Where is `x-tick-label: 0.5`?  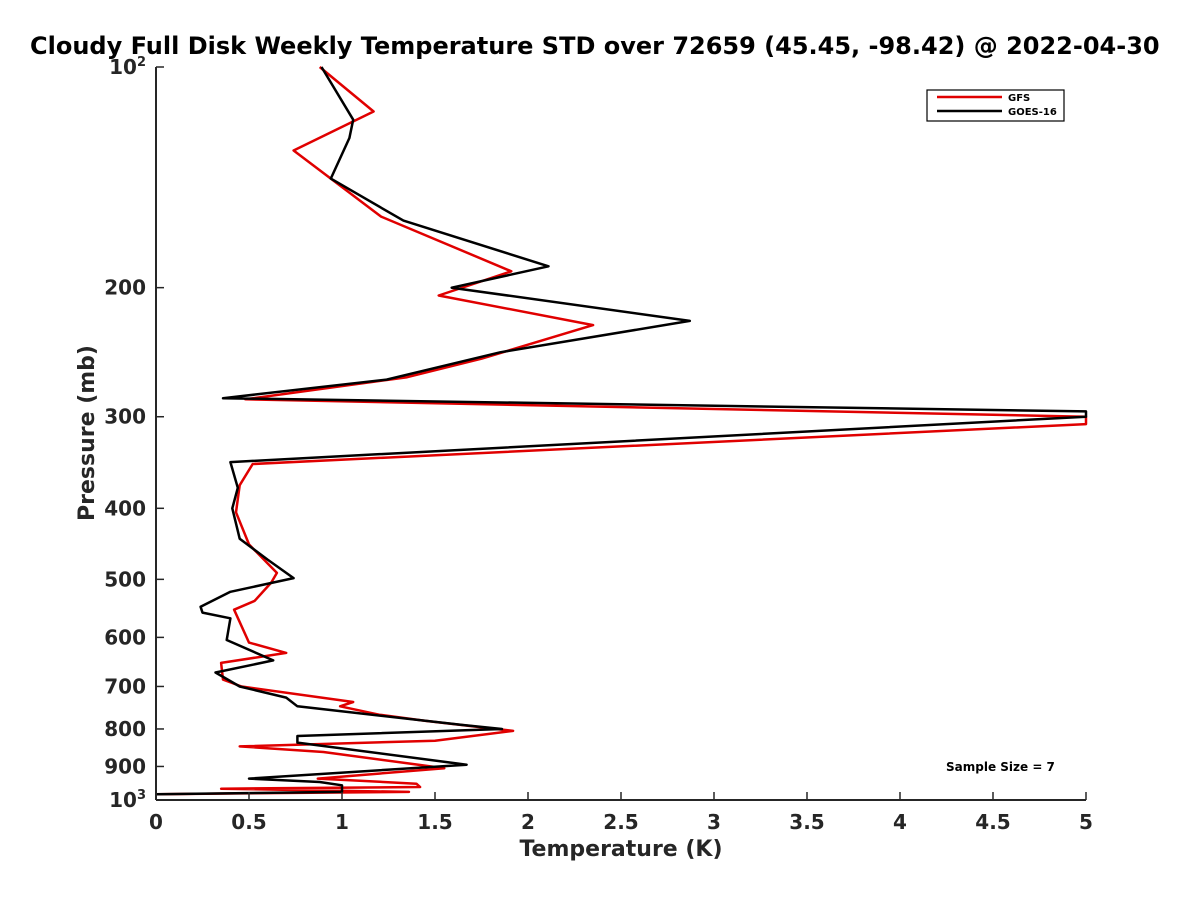
x-tick-label: 0.5 is located at coordinates (248, 822).